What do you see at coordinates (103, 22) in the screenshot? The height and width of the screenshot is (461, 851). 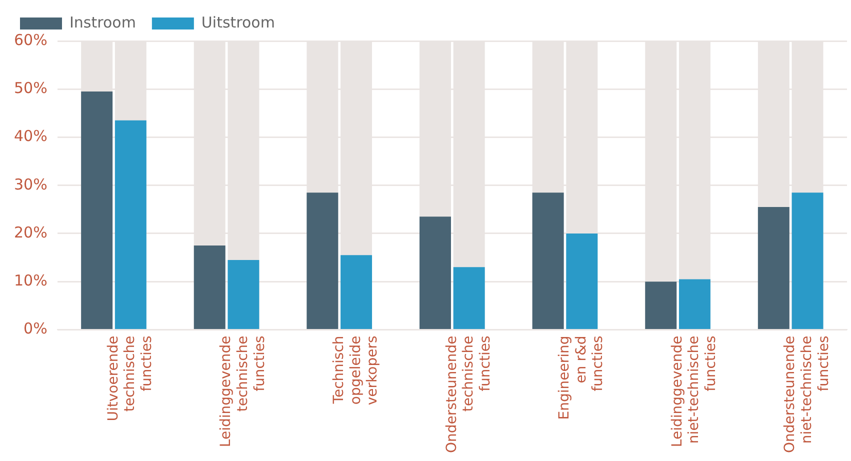 I see `legend-label: Instroom` at bounding box center [103, 22].